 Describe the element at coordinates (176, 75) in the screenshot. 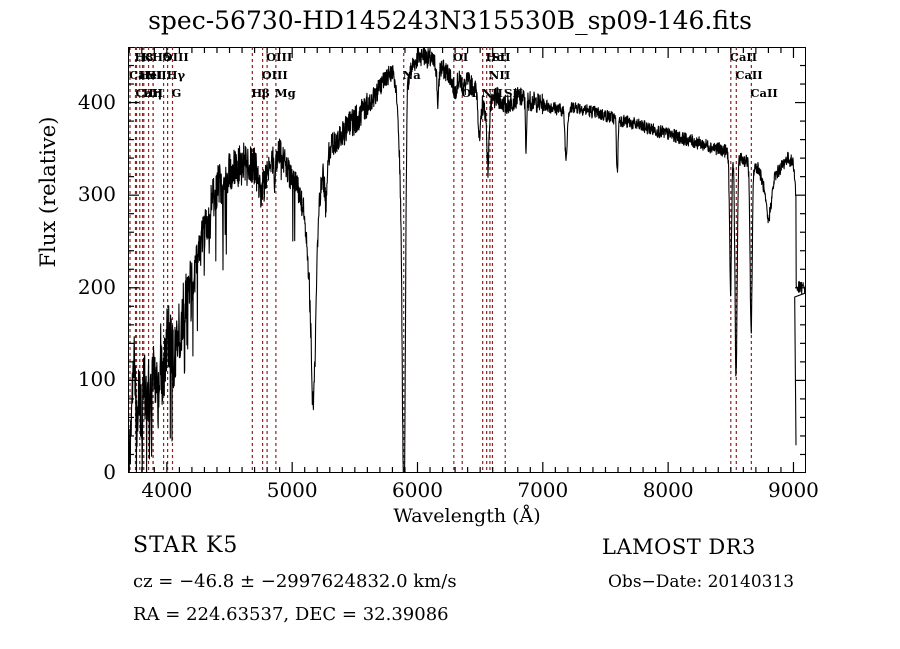

I see `spectral-line-label: Hγ` at that location.